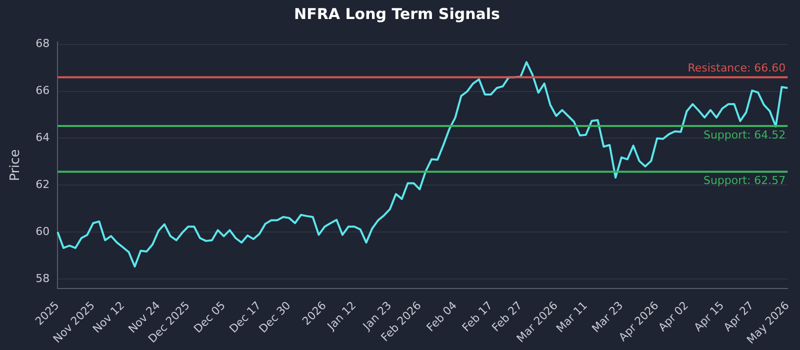  Describe the element at coordinates (43, 184) in the screenshot. I see `y-tick-label: 62` at that location.